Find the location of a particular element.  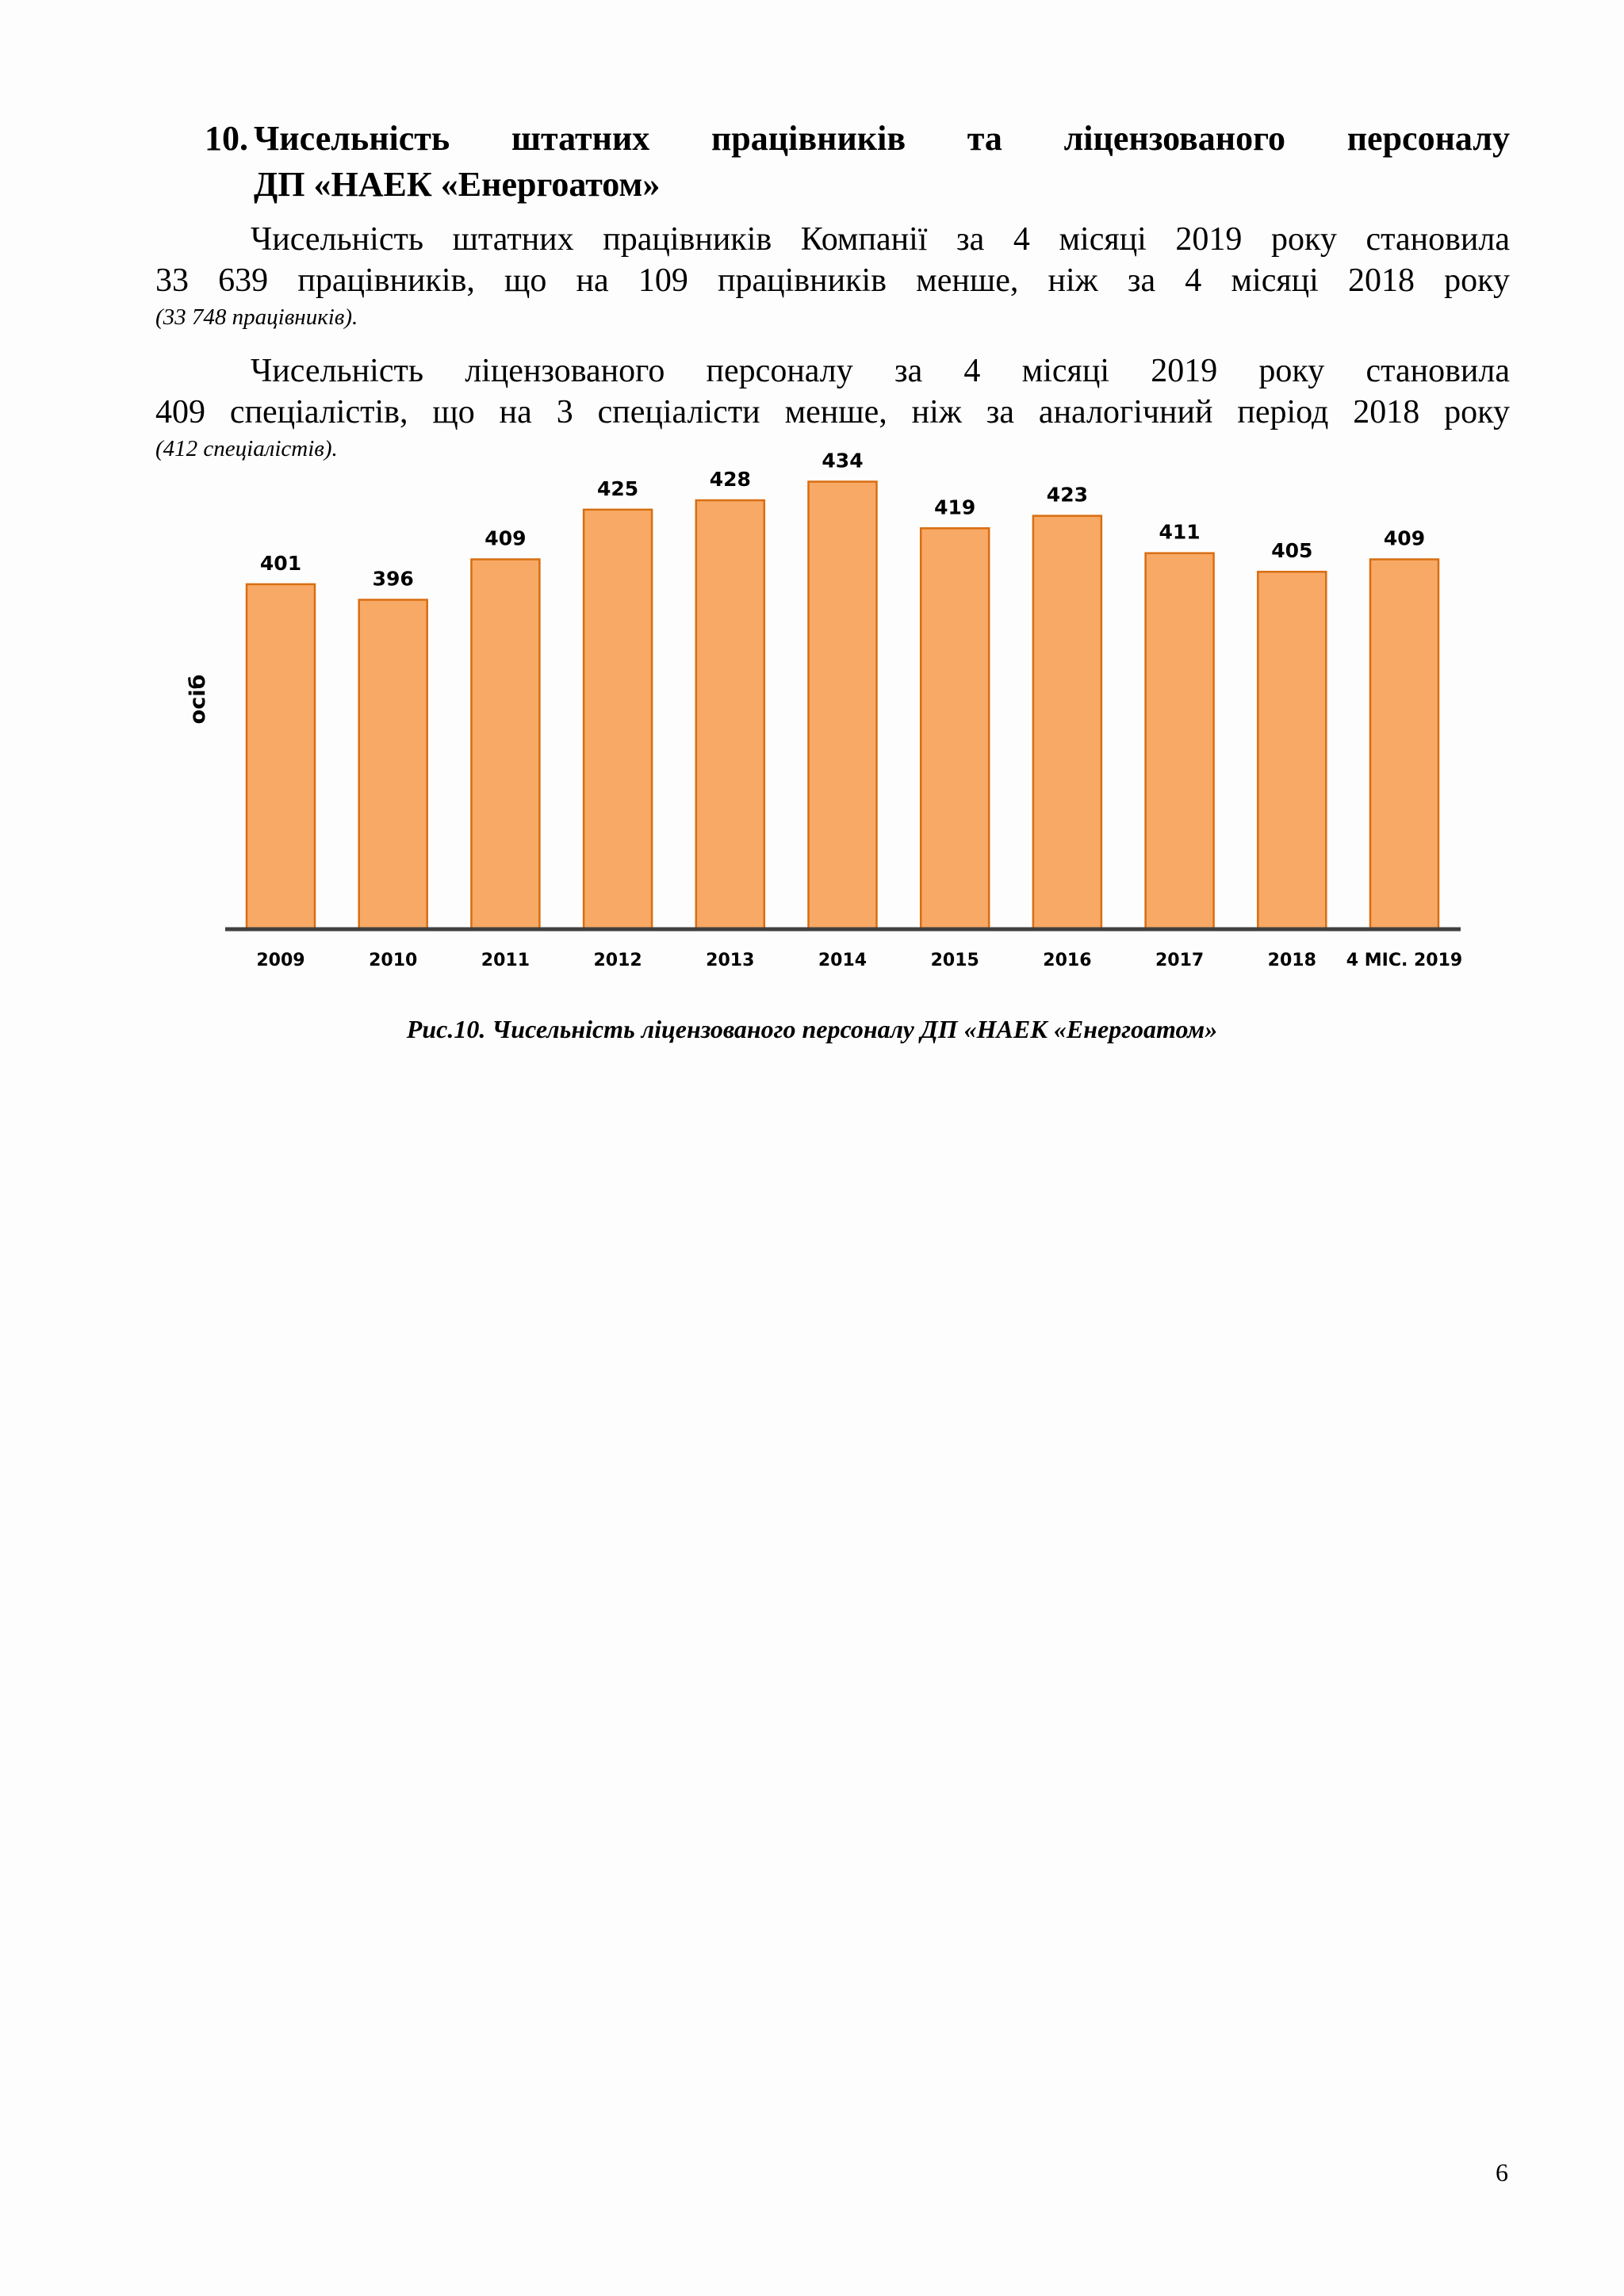

x-tick-label: 2016 is located at coordinates (1067, 961).